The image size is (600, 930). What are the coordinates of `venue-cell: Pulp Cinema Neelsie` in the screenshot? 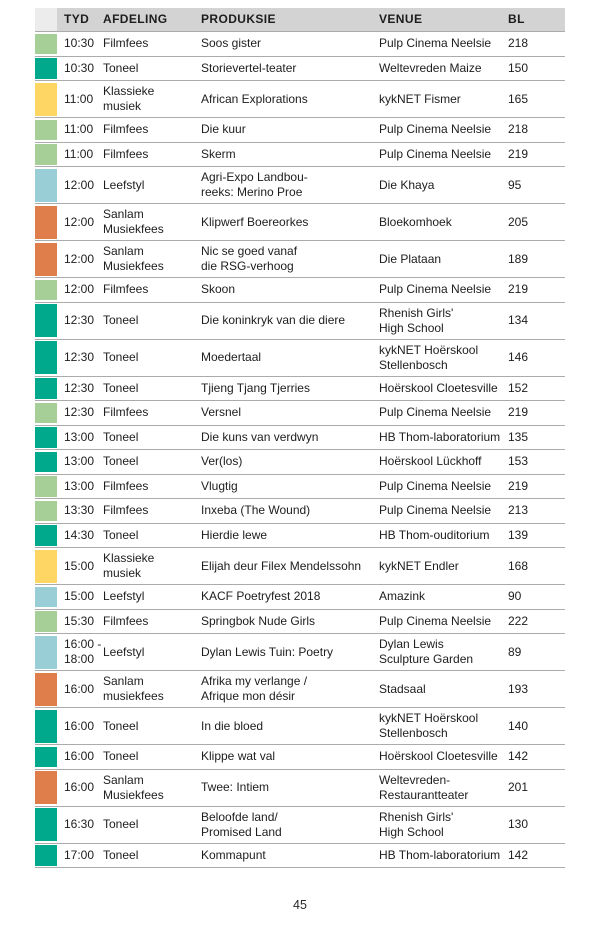 It's located at (435, 153).